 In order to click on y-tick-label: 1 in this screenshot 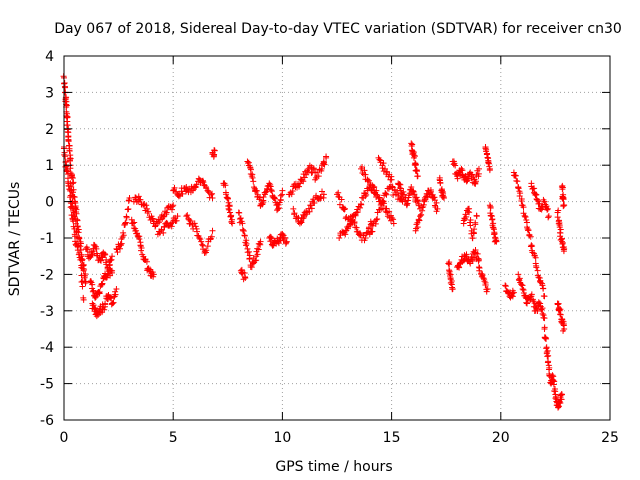, I will do `click(49, 166)`.